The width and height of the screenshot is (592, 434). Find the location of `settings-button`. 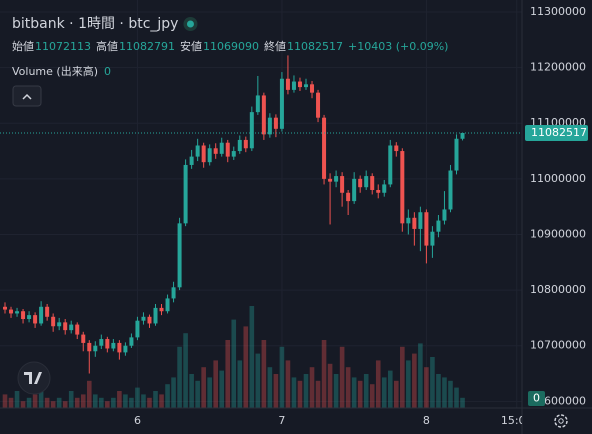

settings-button is located at coordinates (561, 421).